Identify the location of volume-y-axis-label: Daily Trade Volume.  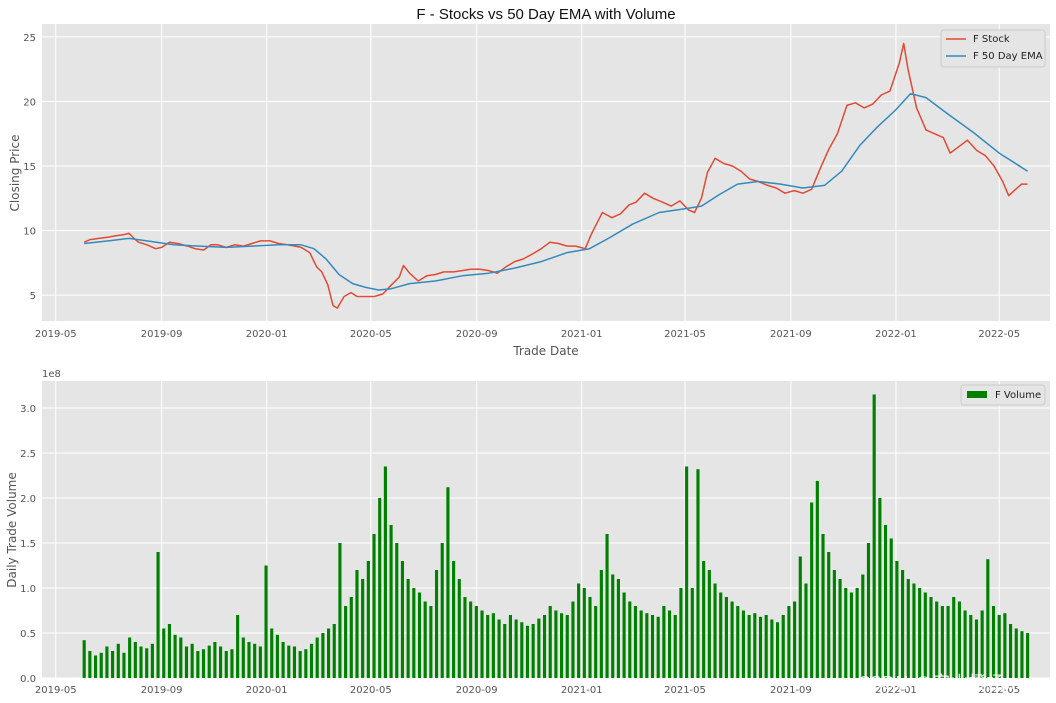
(12, 529).